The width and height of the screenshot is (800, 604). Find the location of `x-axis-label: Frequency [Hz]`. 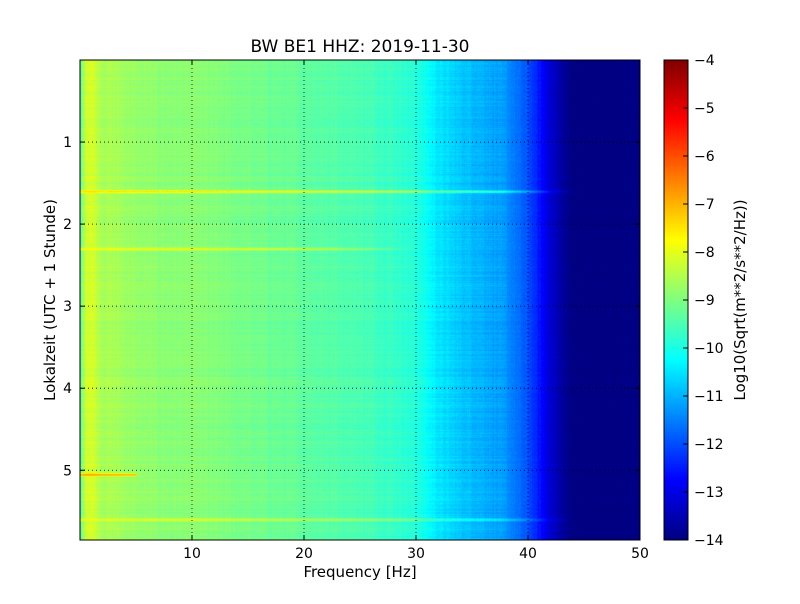

x-axis-label: Frequency [Hz] is located at coordinates (359, 572).